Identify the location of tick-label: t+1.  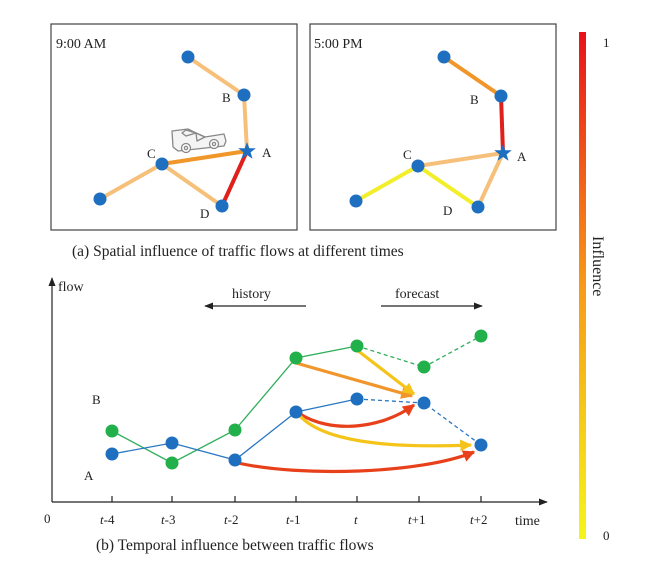
(416, 519).